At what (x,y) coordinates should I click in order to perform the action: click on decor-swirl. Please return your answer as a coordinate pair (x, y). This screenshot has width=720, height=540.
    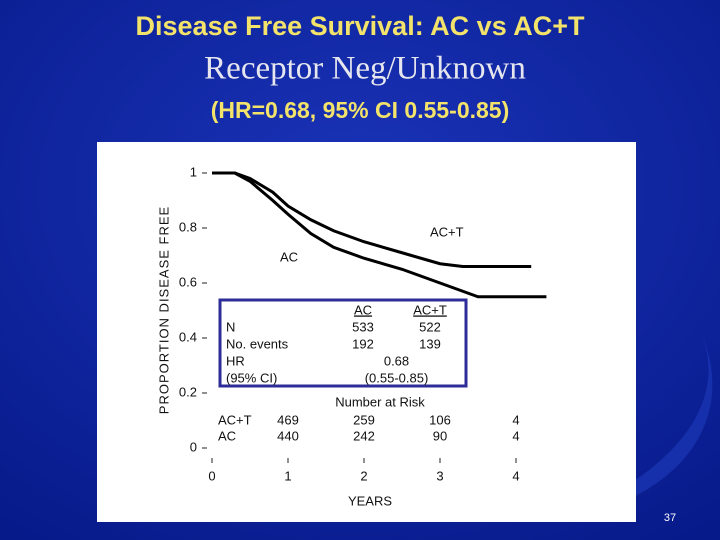
    Looking at the image, I should click on (636, 425).